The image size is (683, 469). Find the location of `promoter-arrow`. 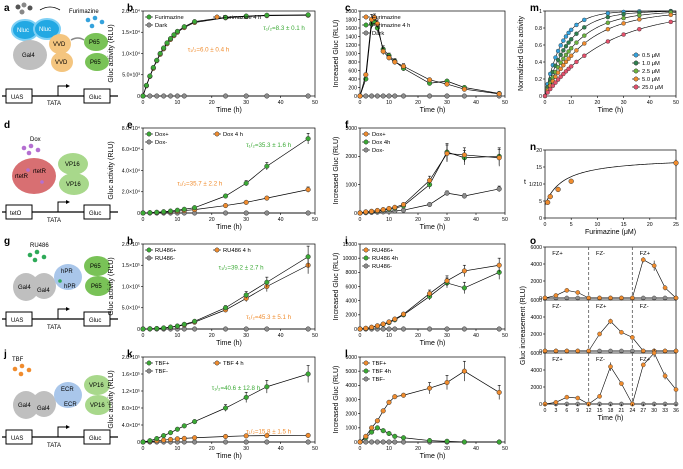

promoter-arrow is located at coordinates (62, 206).